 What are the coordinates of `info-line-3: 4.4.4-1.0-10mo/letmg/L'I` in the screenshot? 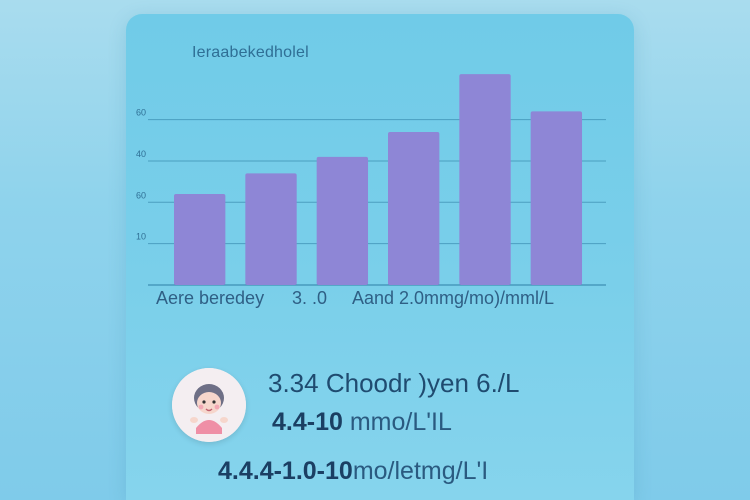 It's located at (353, 471).